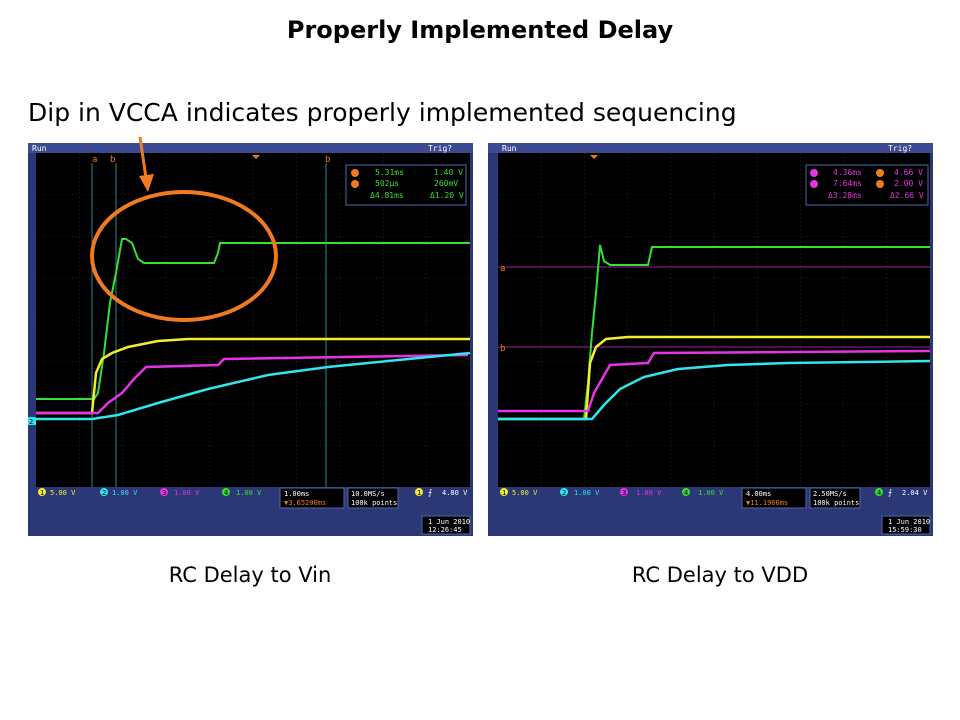 This screenshot has height=720, width=960. What do you see at coordinates (387, 195) in the screenshot?
I see `readout-delta-time: Δ4.81ms` at bounding box center [387, 195].